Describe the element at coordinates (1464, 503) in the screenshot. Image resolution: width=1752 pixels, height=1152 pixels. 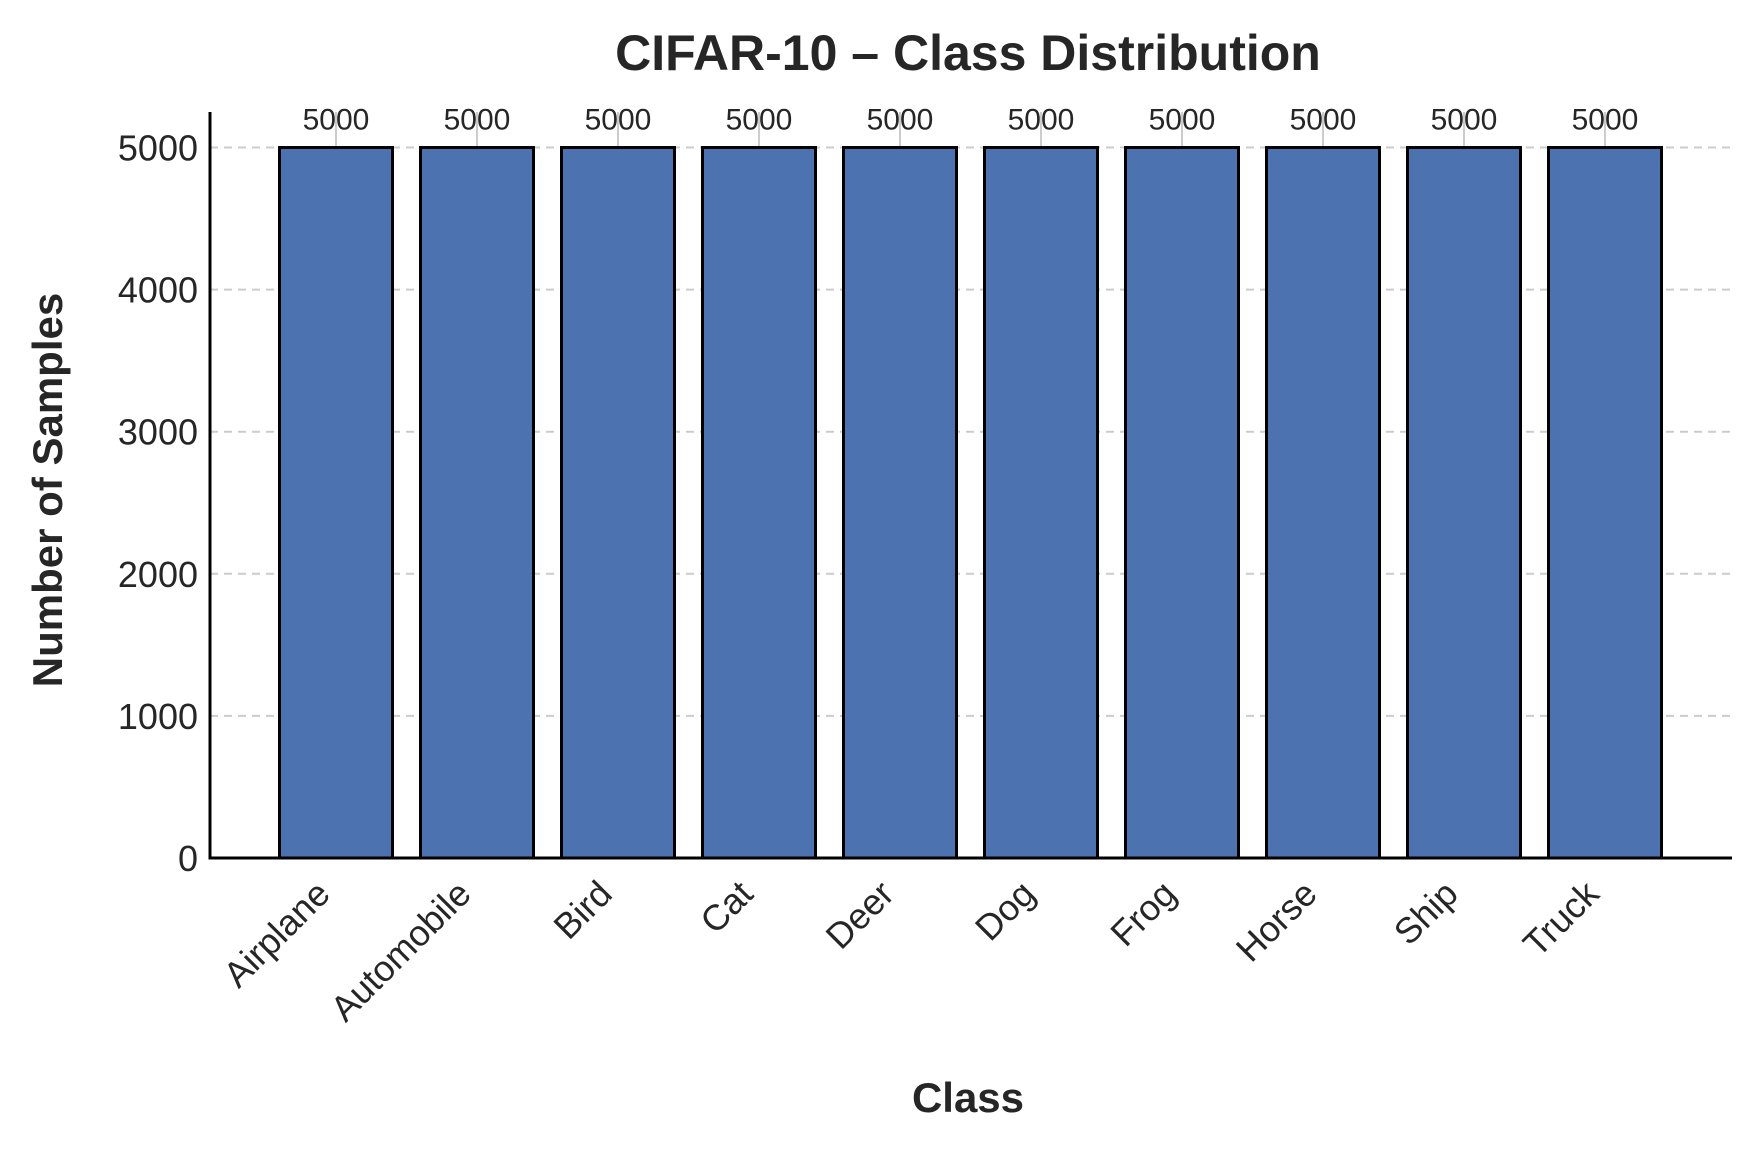
I see `bar-ship` at that location.